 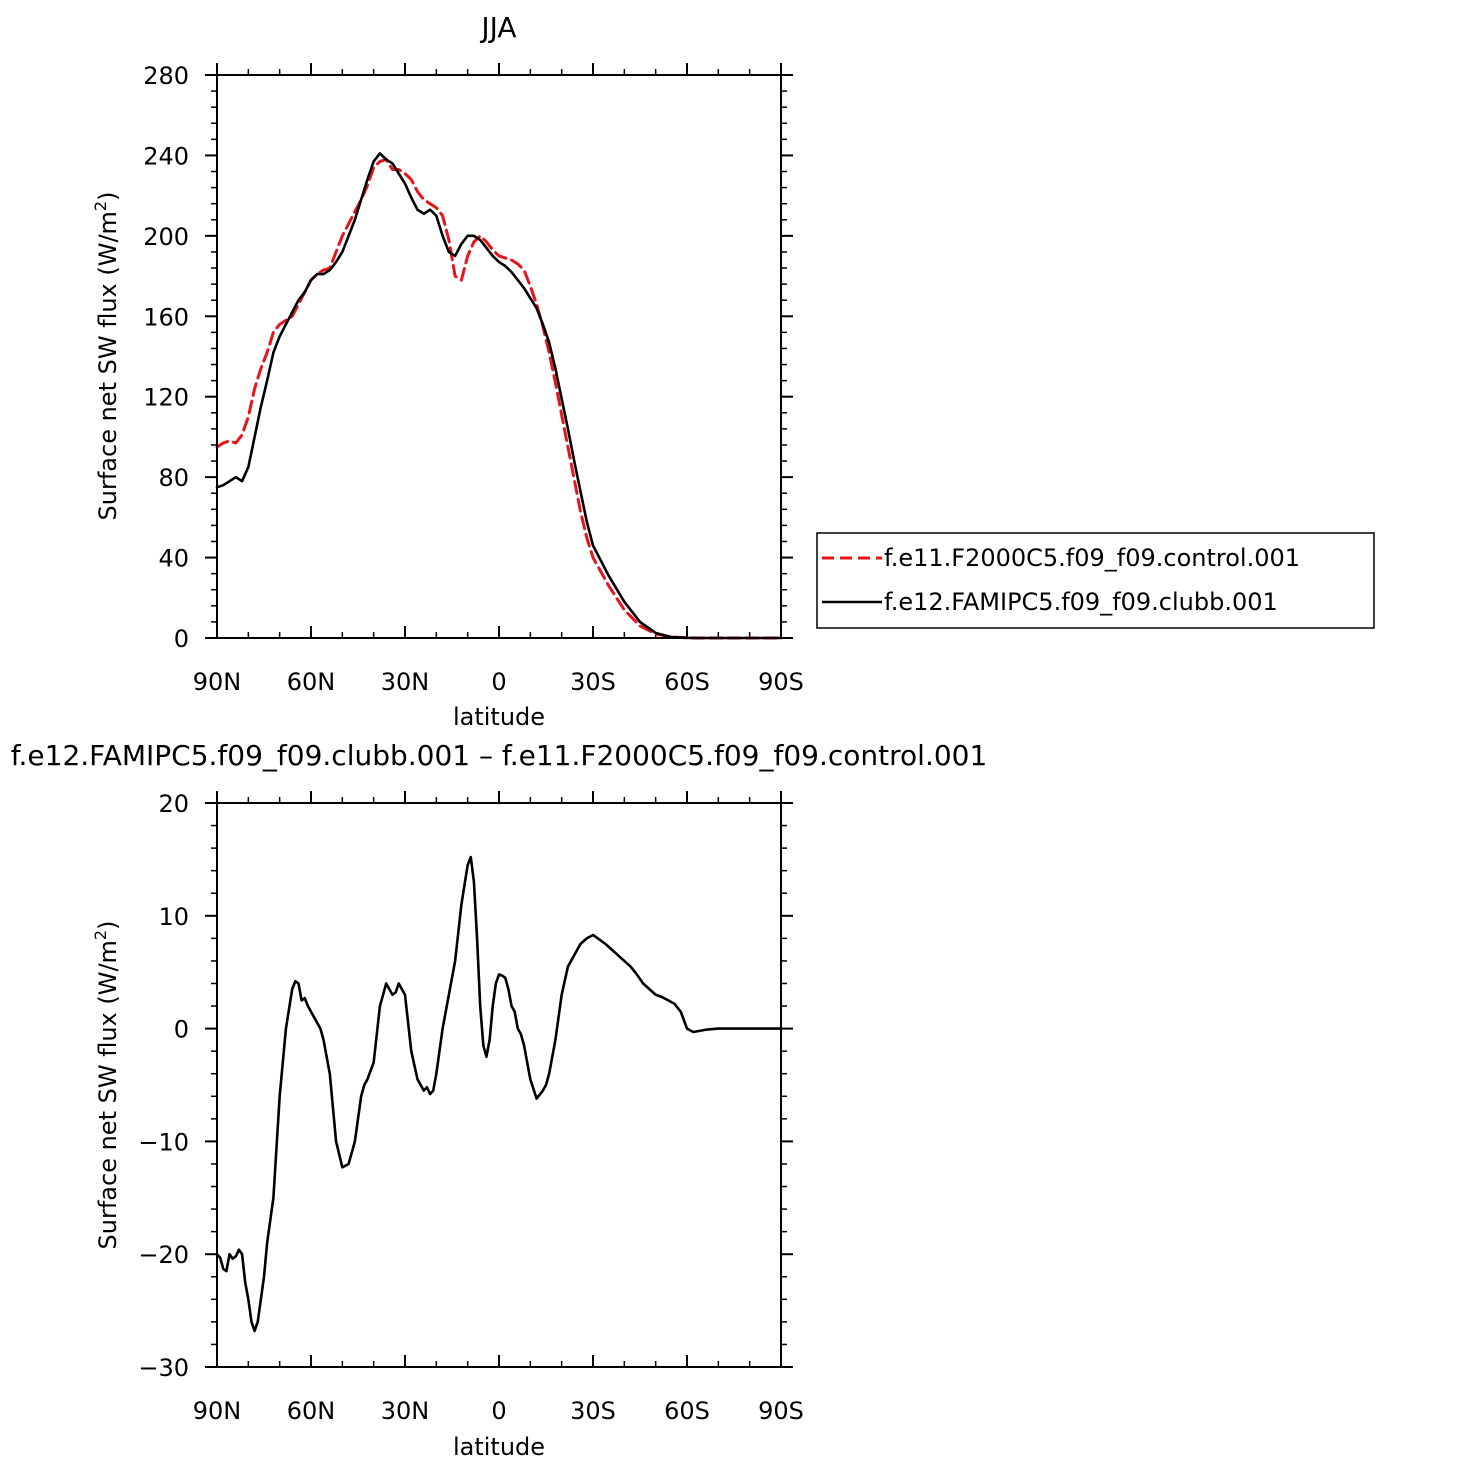 What do you see at coordinates (163, 1142) in the screenshot?
I see `bottom-y-tick-label: −10` at bounding box center [163, 1142].